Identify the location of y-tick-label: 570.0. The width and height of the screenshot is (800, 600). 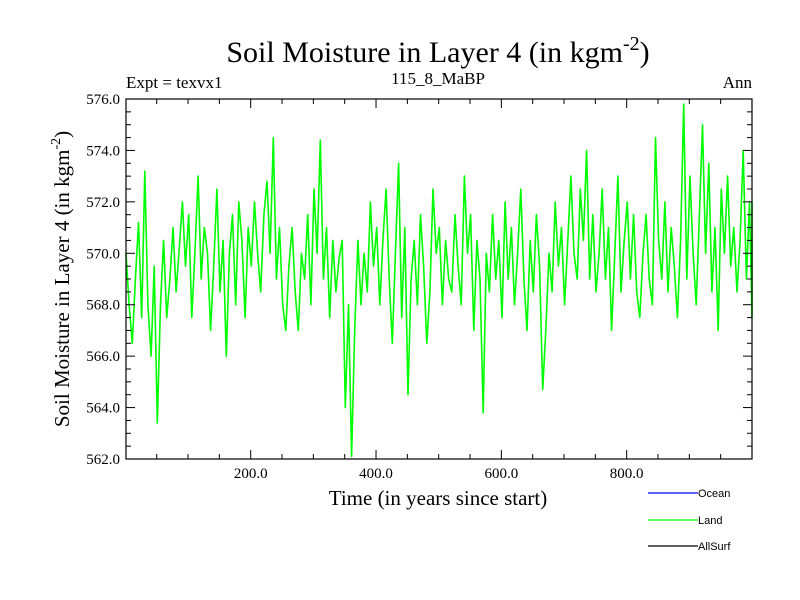
(103, 254).